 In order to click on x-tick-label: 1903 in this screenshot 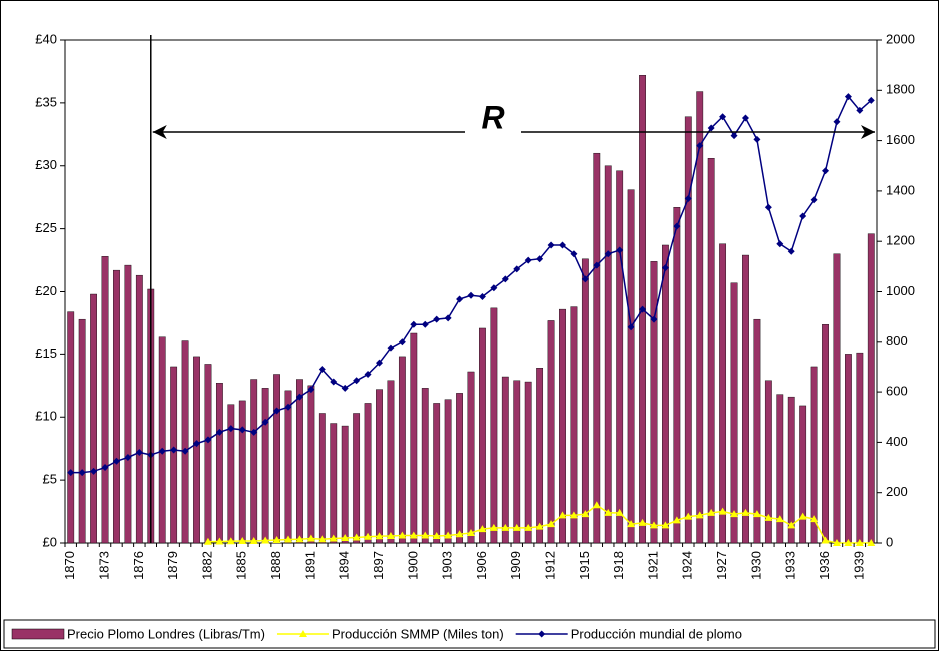, I will do `click(447, 565)`.